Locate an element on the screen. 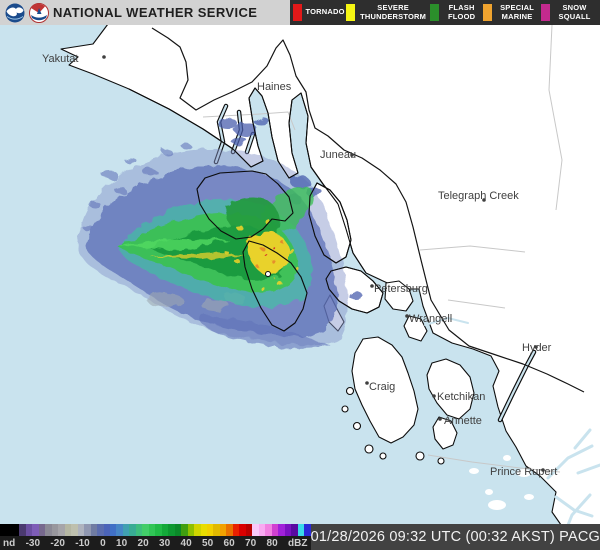 The width and height of the screenshot is (600, 550). dbz-colorbar is located at coordinates (155, 530).